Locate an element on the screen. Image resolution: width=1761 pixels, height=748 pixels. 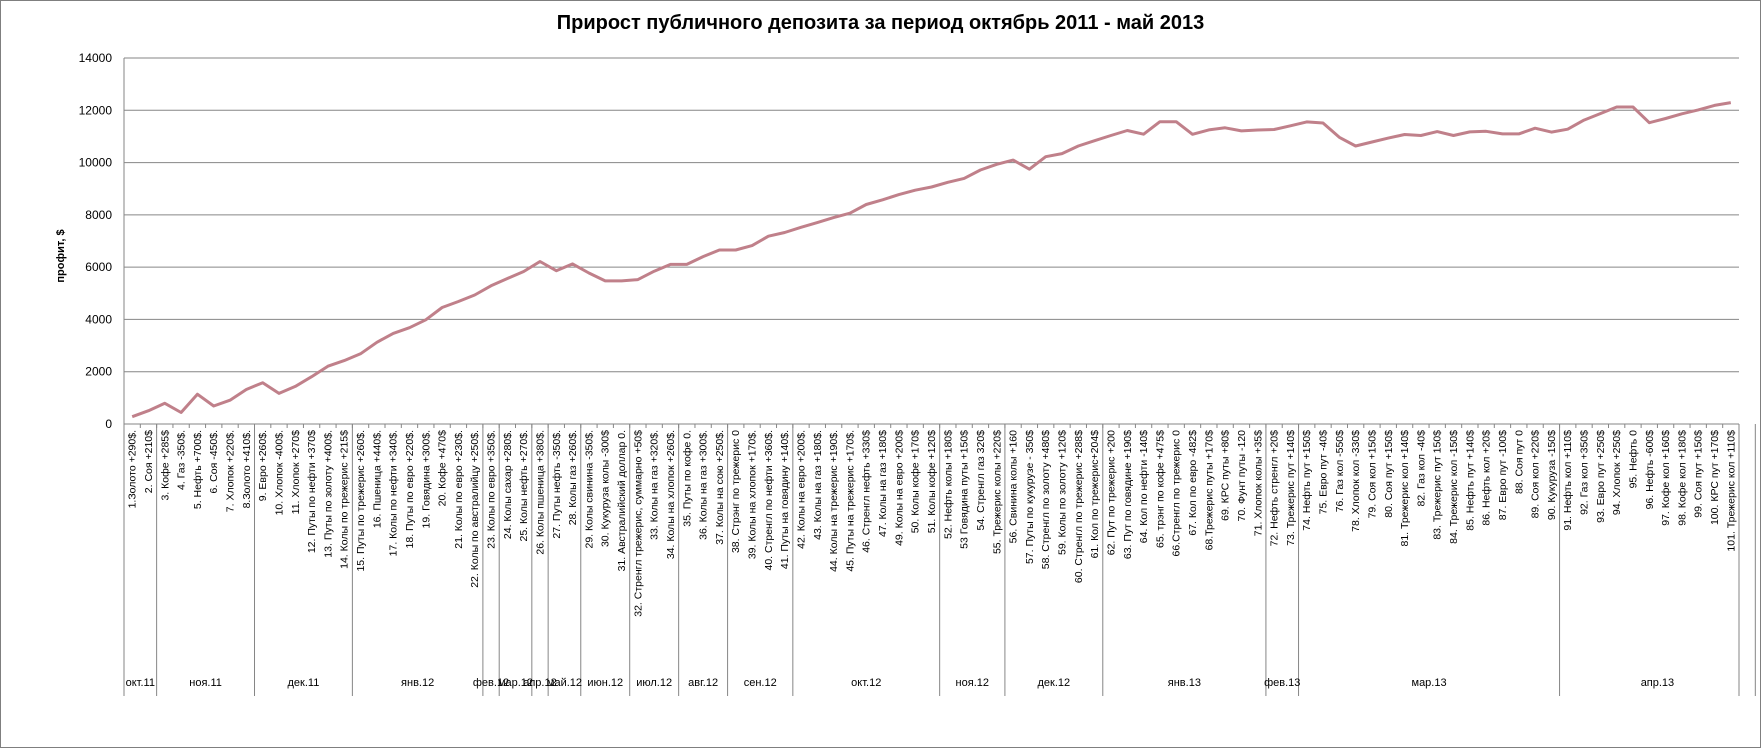
x-tick-label: 99. Соя пут +150$ is located at coordinates (1699, 474).